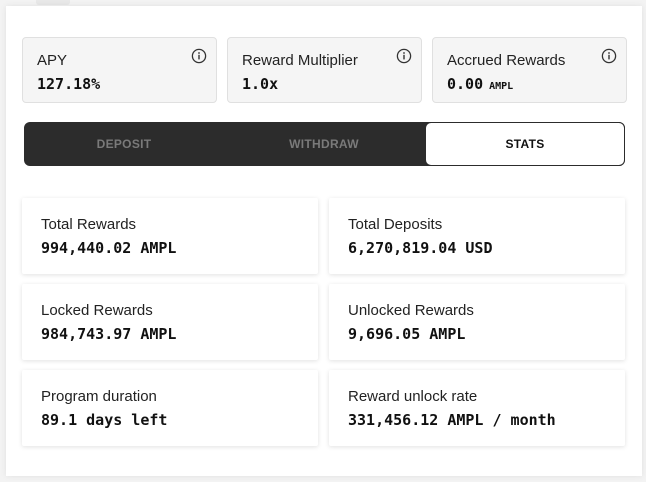 This screenshot has height=482, width=646. Describe the element at coordinates (109, 248) in the screenshot. I see `total-rewards-value: 994,440.02 AMPL` at that location.